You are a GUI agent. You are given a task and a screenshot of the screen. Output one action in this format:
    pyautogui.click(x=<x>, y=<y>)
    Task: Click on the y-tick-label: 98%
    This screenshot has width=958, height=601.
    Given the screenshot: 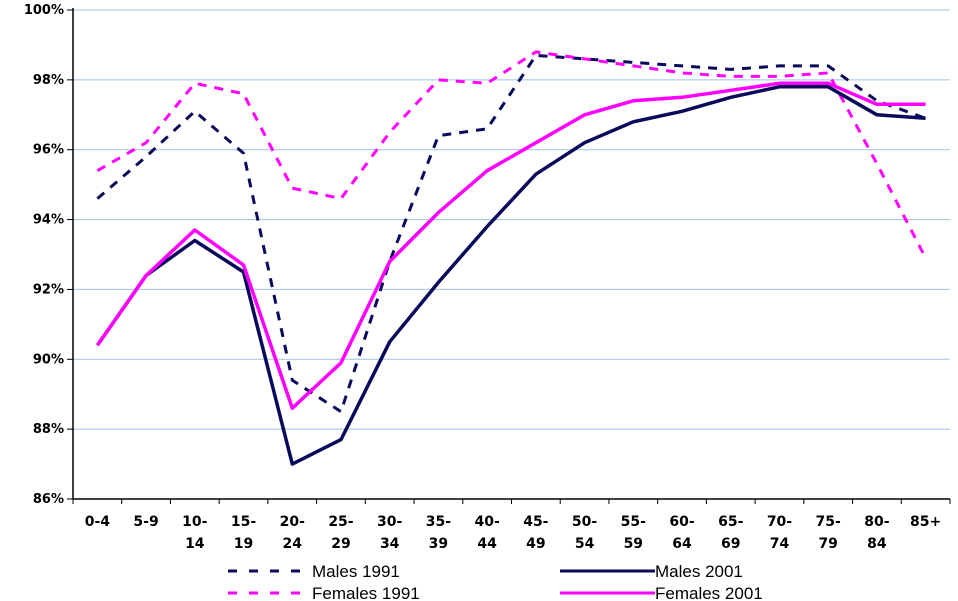 What is the action you would take?
    pyautogui.click(x=48, y=80)
    